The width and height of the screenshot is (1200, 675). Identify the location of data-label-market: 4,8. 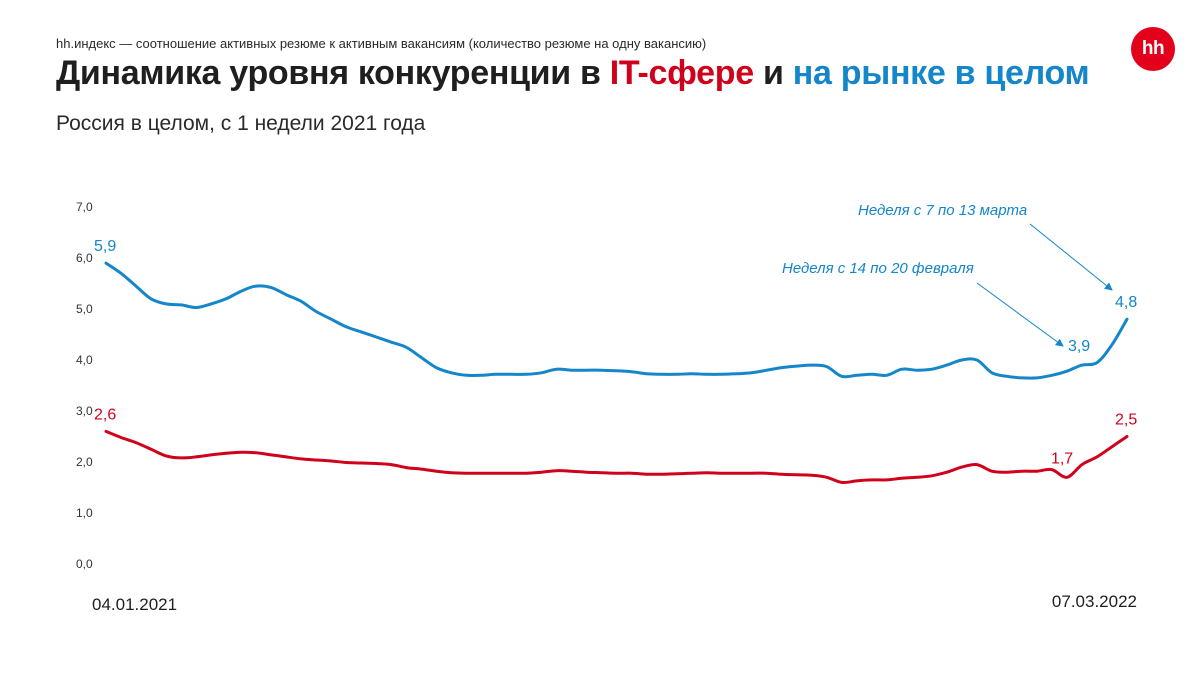
(1126, 302).